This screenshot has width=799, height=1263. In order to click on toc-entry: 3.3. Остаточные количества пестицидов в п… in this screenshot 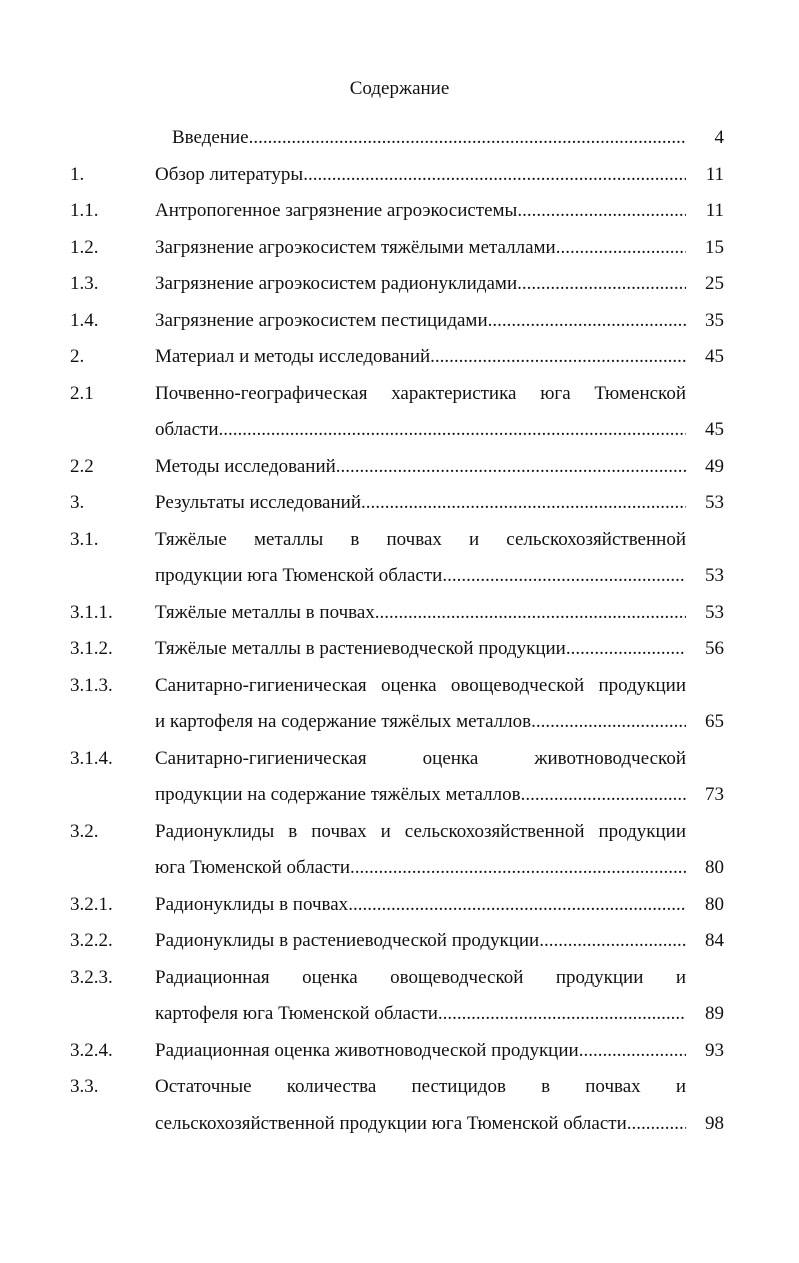, I will do `click(397, 1105)`.